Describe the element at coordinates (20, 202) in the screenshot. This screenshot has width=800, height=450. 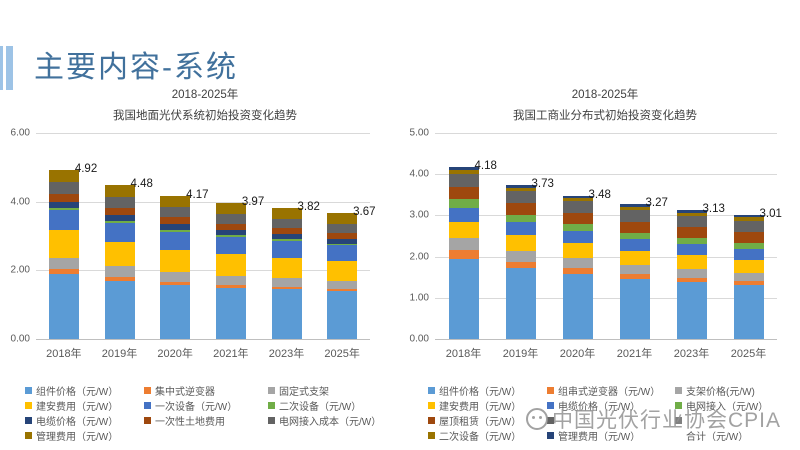
I see `y-axis-tick-label: 4.00` at that location.